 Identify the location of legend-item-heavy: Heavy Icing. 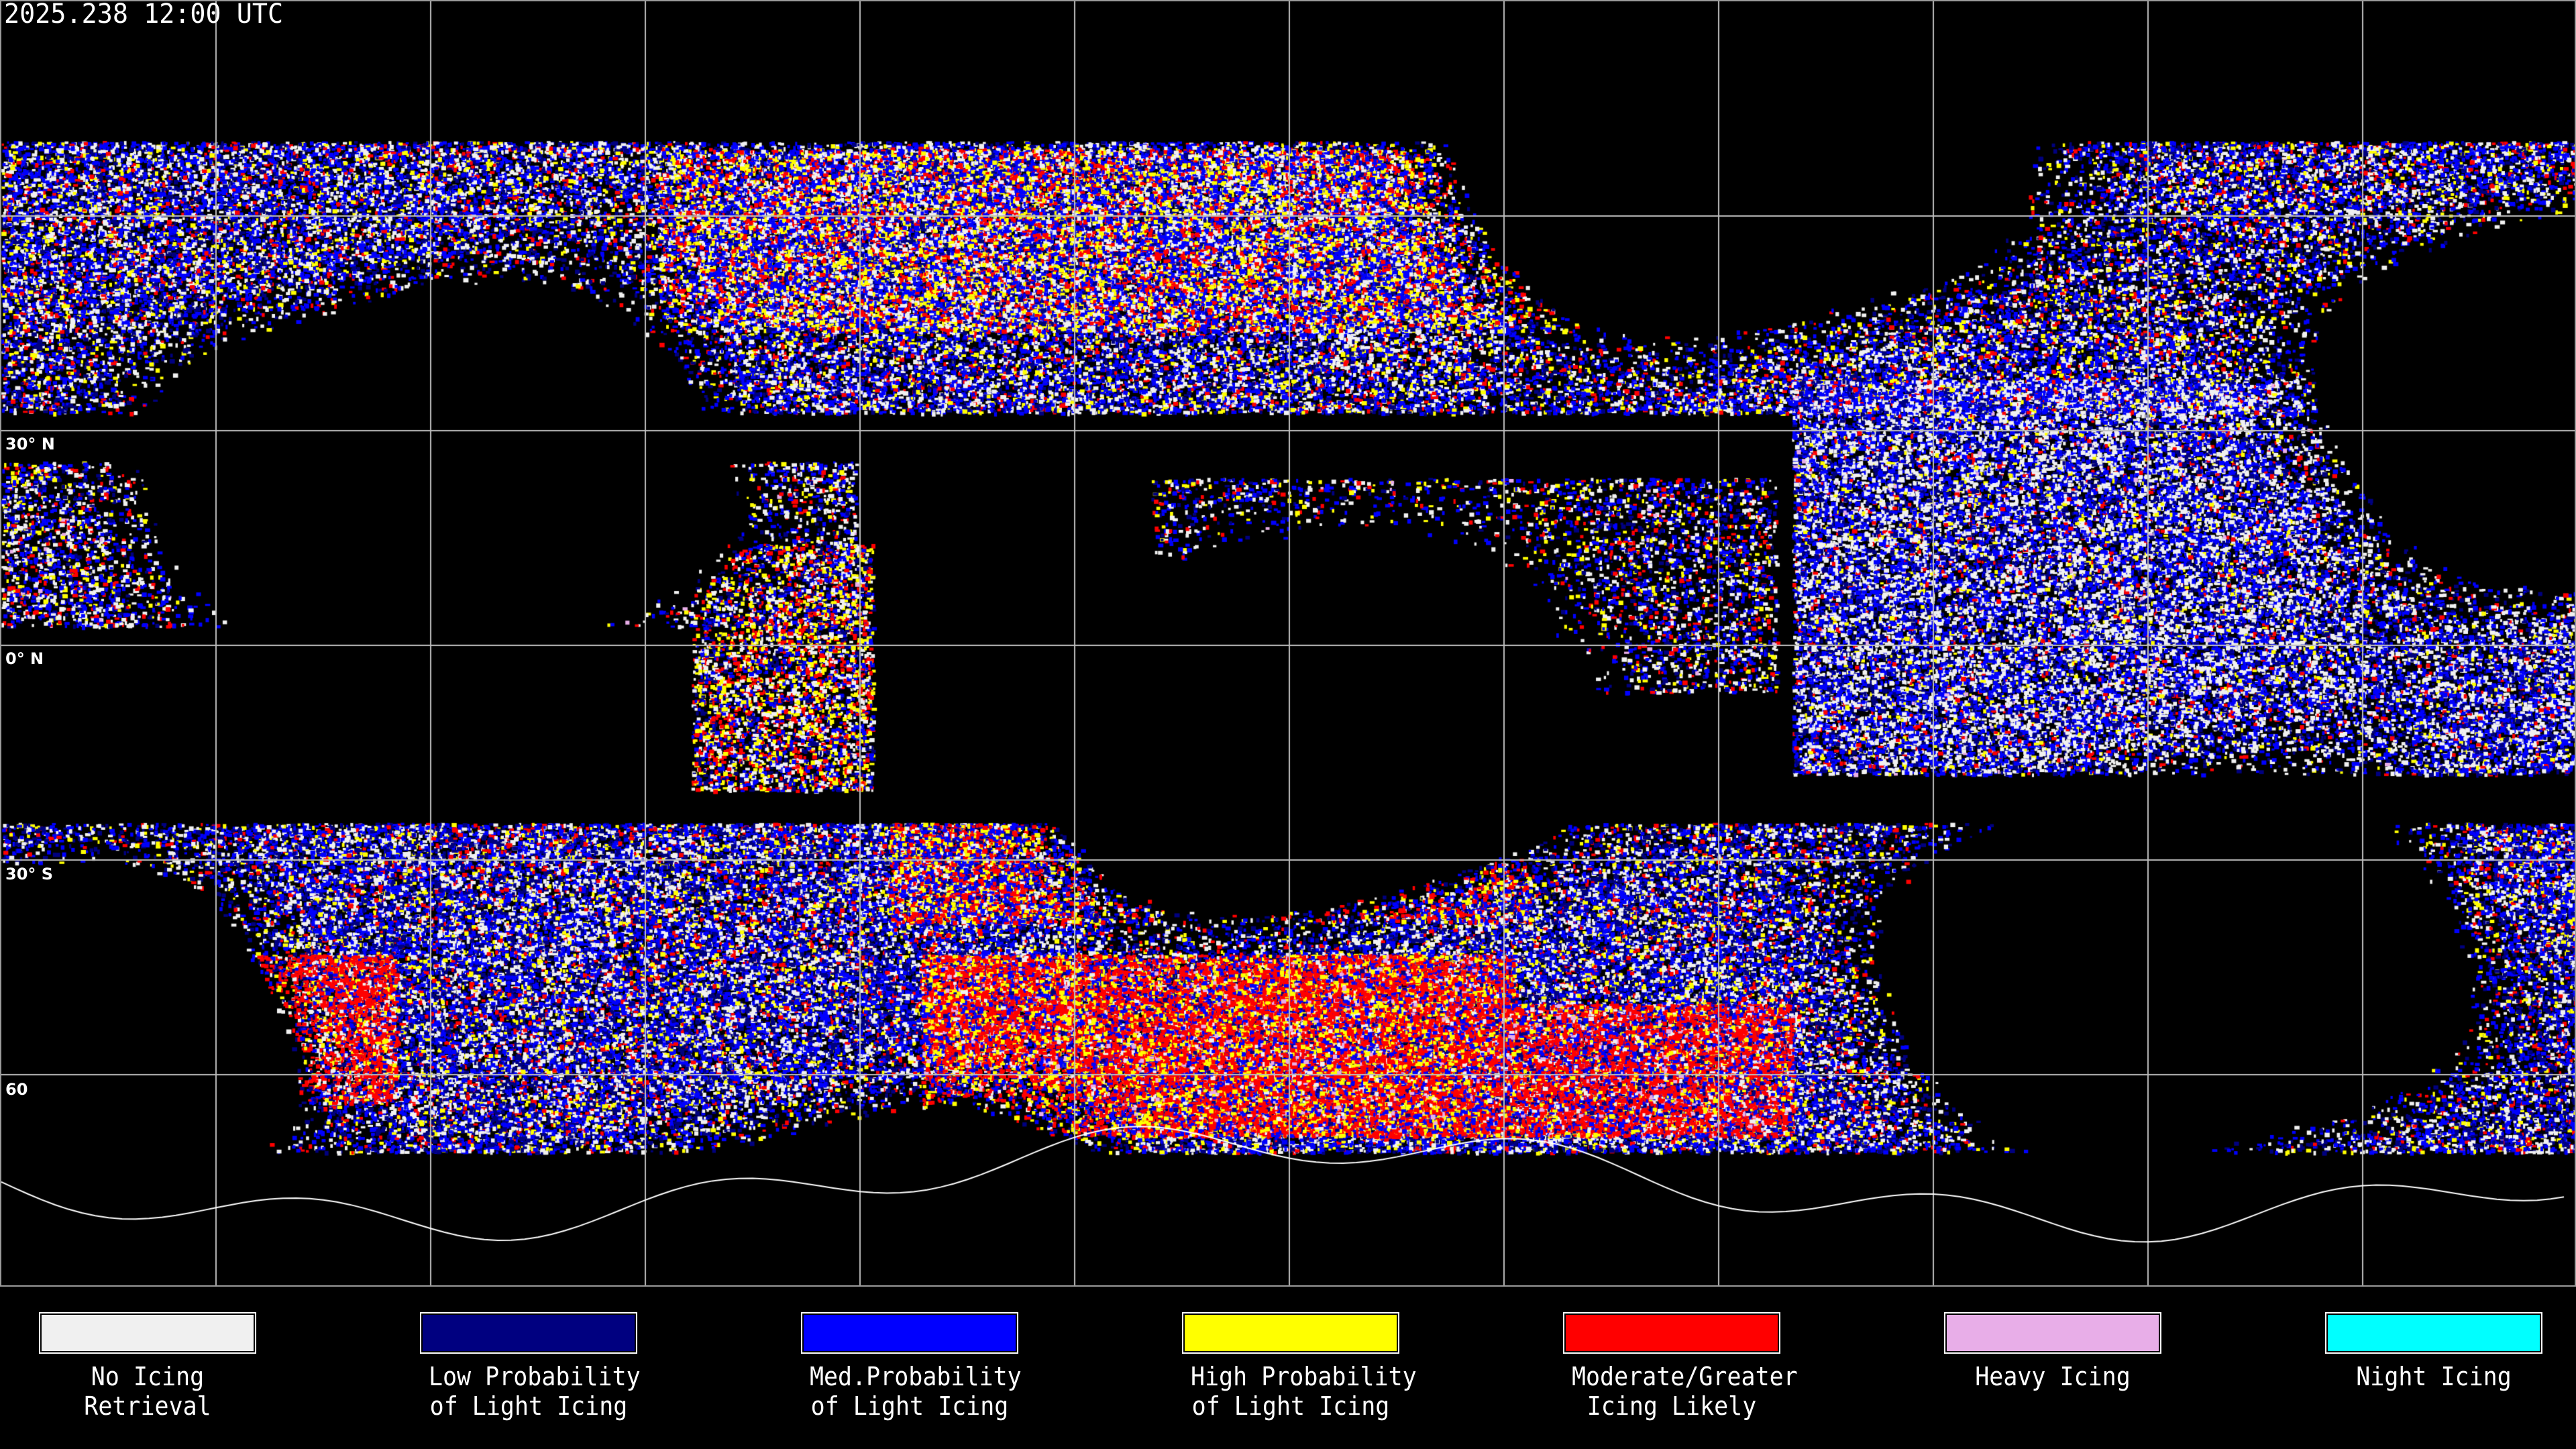
(2052, 1351).